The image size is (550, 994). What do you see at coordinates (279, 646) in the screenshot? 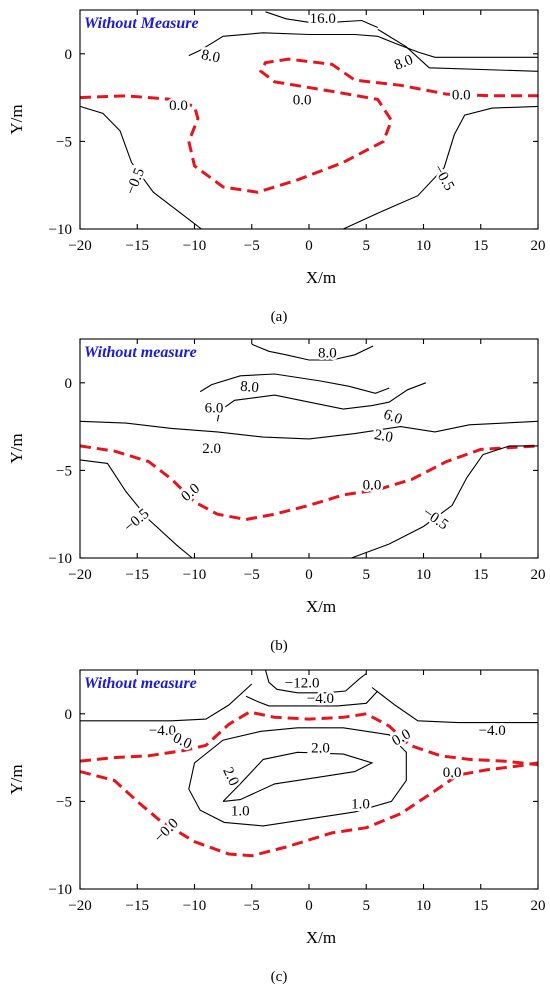
I see `panel-label: (b)` at bounding box center [279, 646].